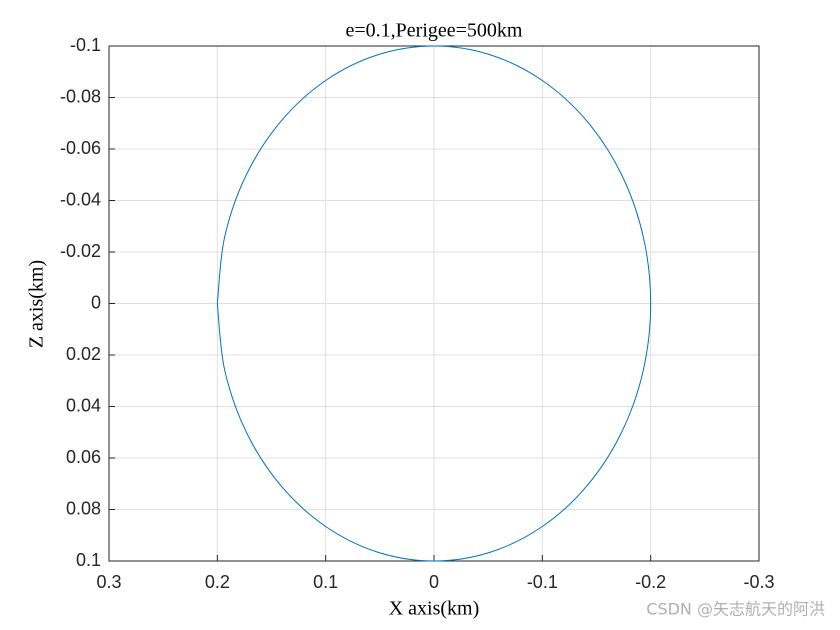  Describe the element at coordinates (83, 405) in the screenshot. I see `y-tick-label: 0.04` at that location.